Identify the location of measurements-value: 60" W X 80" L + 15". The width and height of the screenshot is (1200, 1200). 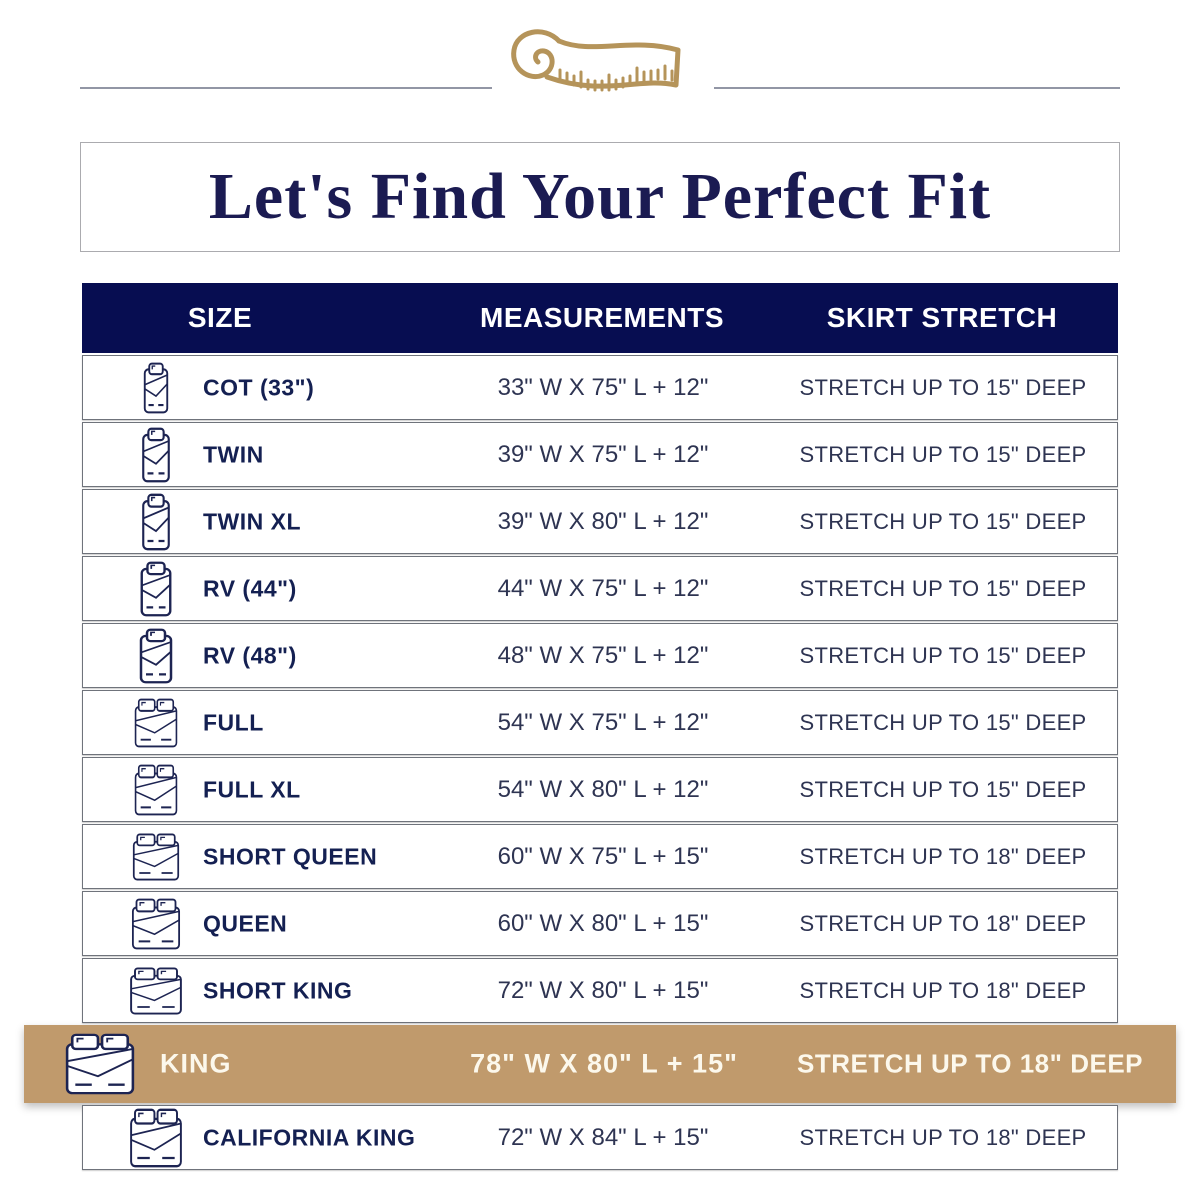
(603, 923).